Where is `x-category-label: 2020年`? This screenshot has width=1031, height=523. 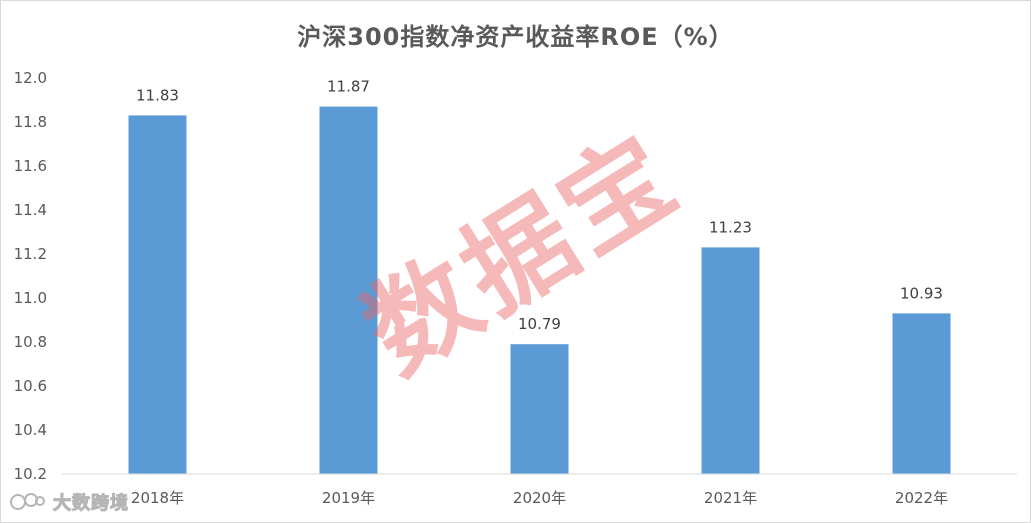 x-category-label: 2020年 is located at coordinates (539, 498).